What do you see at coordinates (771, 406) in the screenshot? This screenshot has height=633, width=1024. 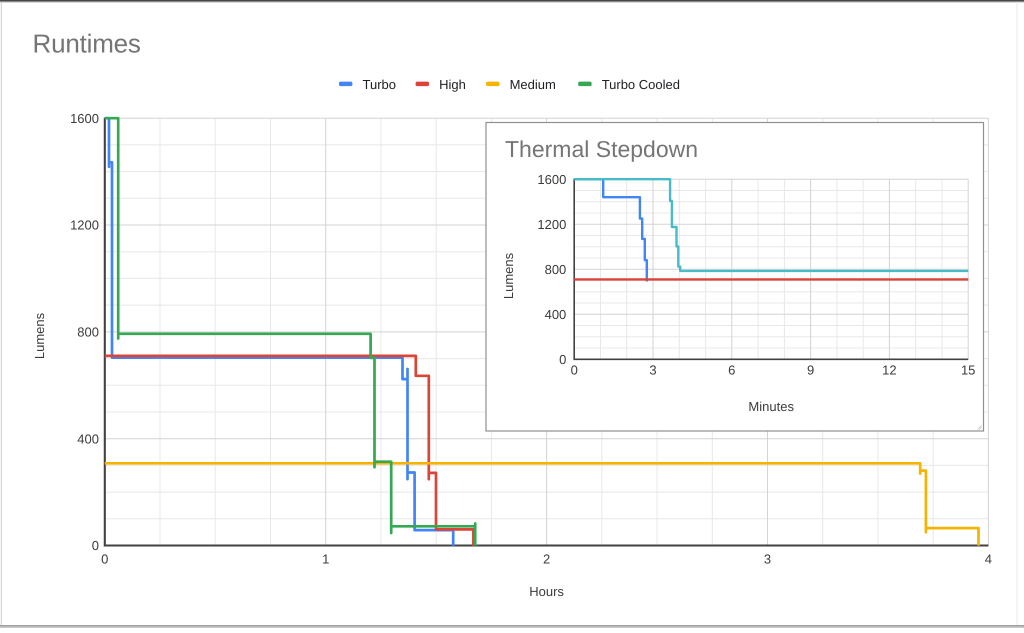 I see `svg-text: Minutes` at bounding box center [771, 406].